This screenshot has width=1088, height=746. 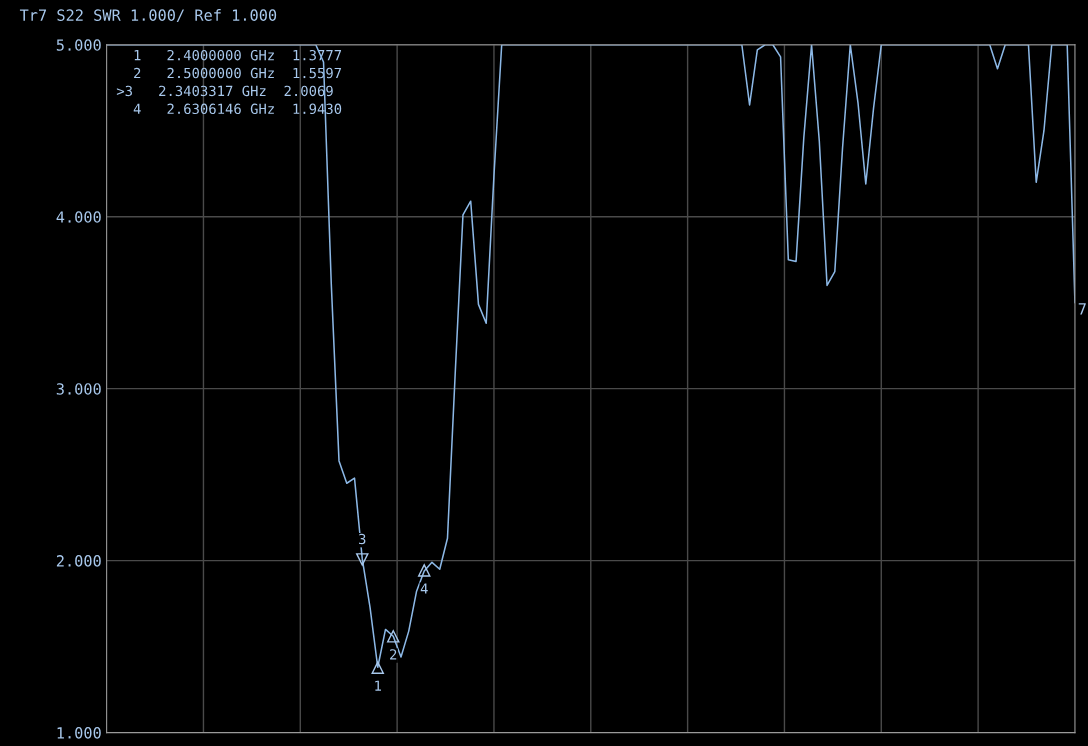 What do you see at coordinates (393, 654) in the screenshot?
I see `annotation: 2` at bounding box center [393, 654].